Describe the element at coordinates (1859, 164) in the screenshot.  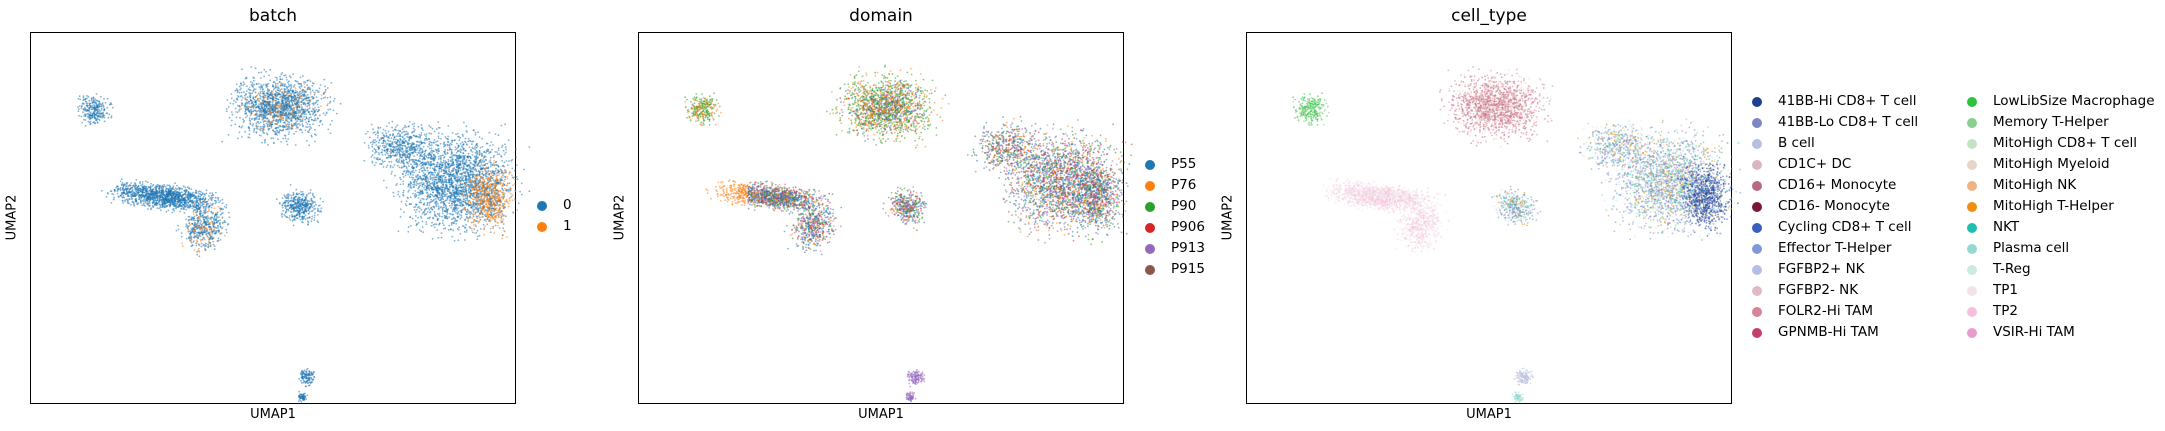
I see `legend-item: CD1C+ DC` at that location.